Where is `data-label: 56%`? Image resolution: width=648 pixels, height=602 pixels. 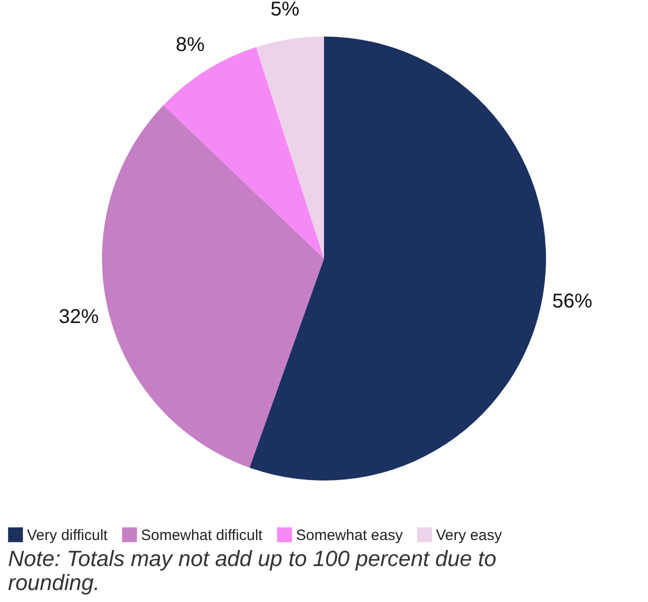 data-label: 56% is located at coordinates (572, 301).